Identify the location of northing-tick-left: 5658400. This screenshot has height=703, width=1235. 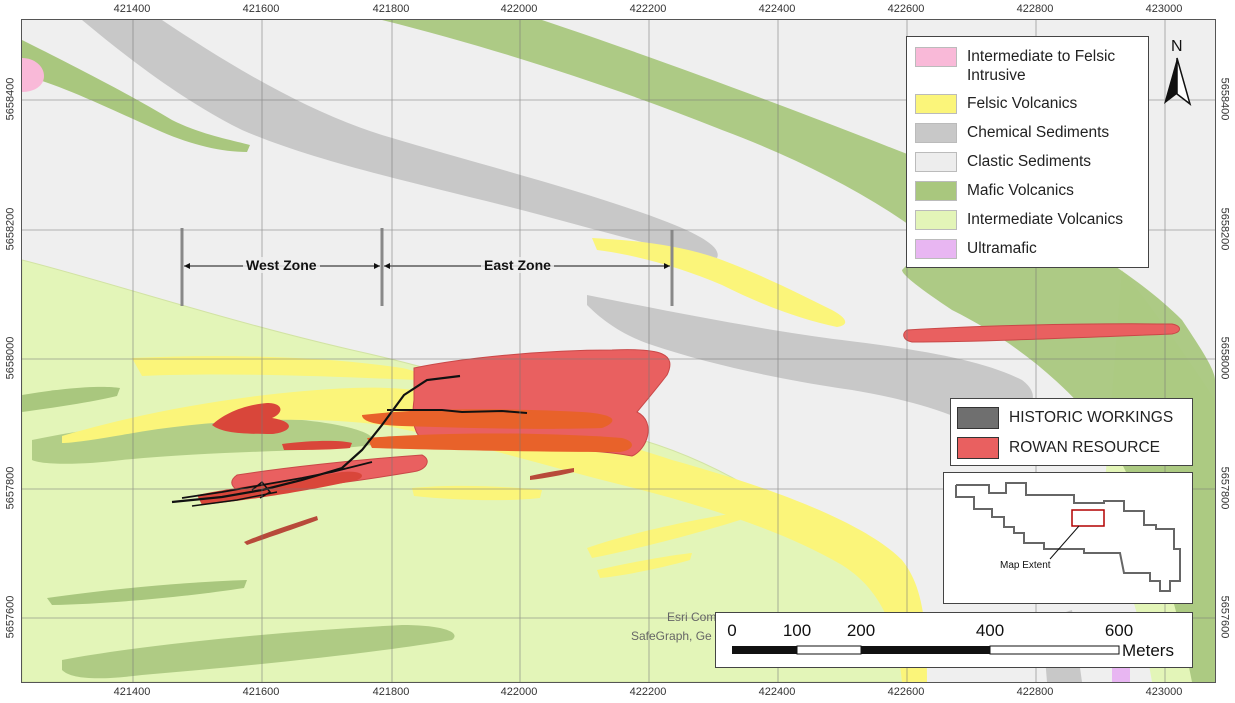
(10, 99).